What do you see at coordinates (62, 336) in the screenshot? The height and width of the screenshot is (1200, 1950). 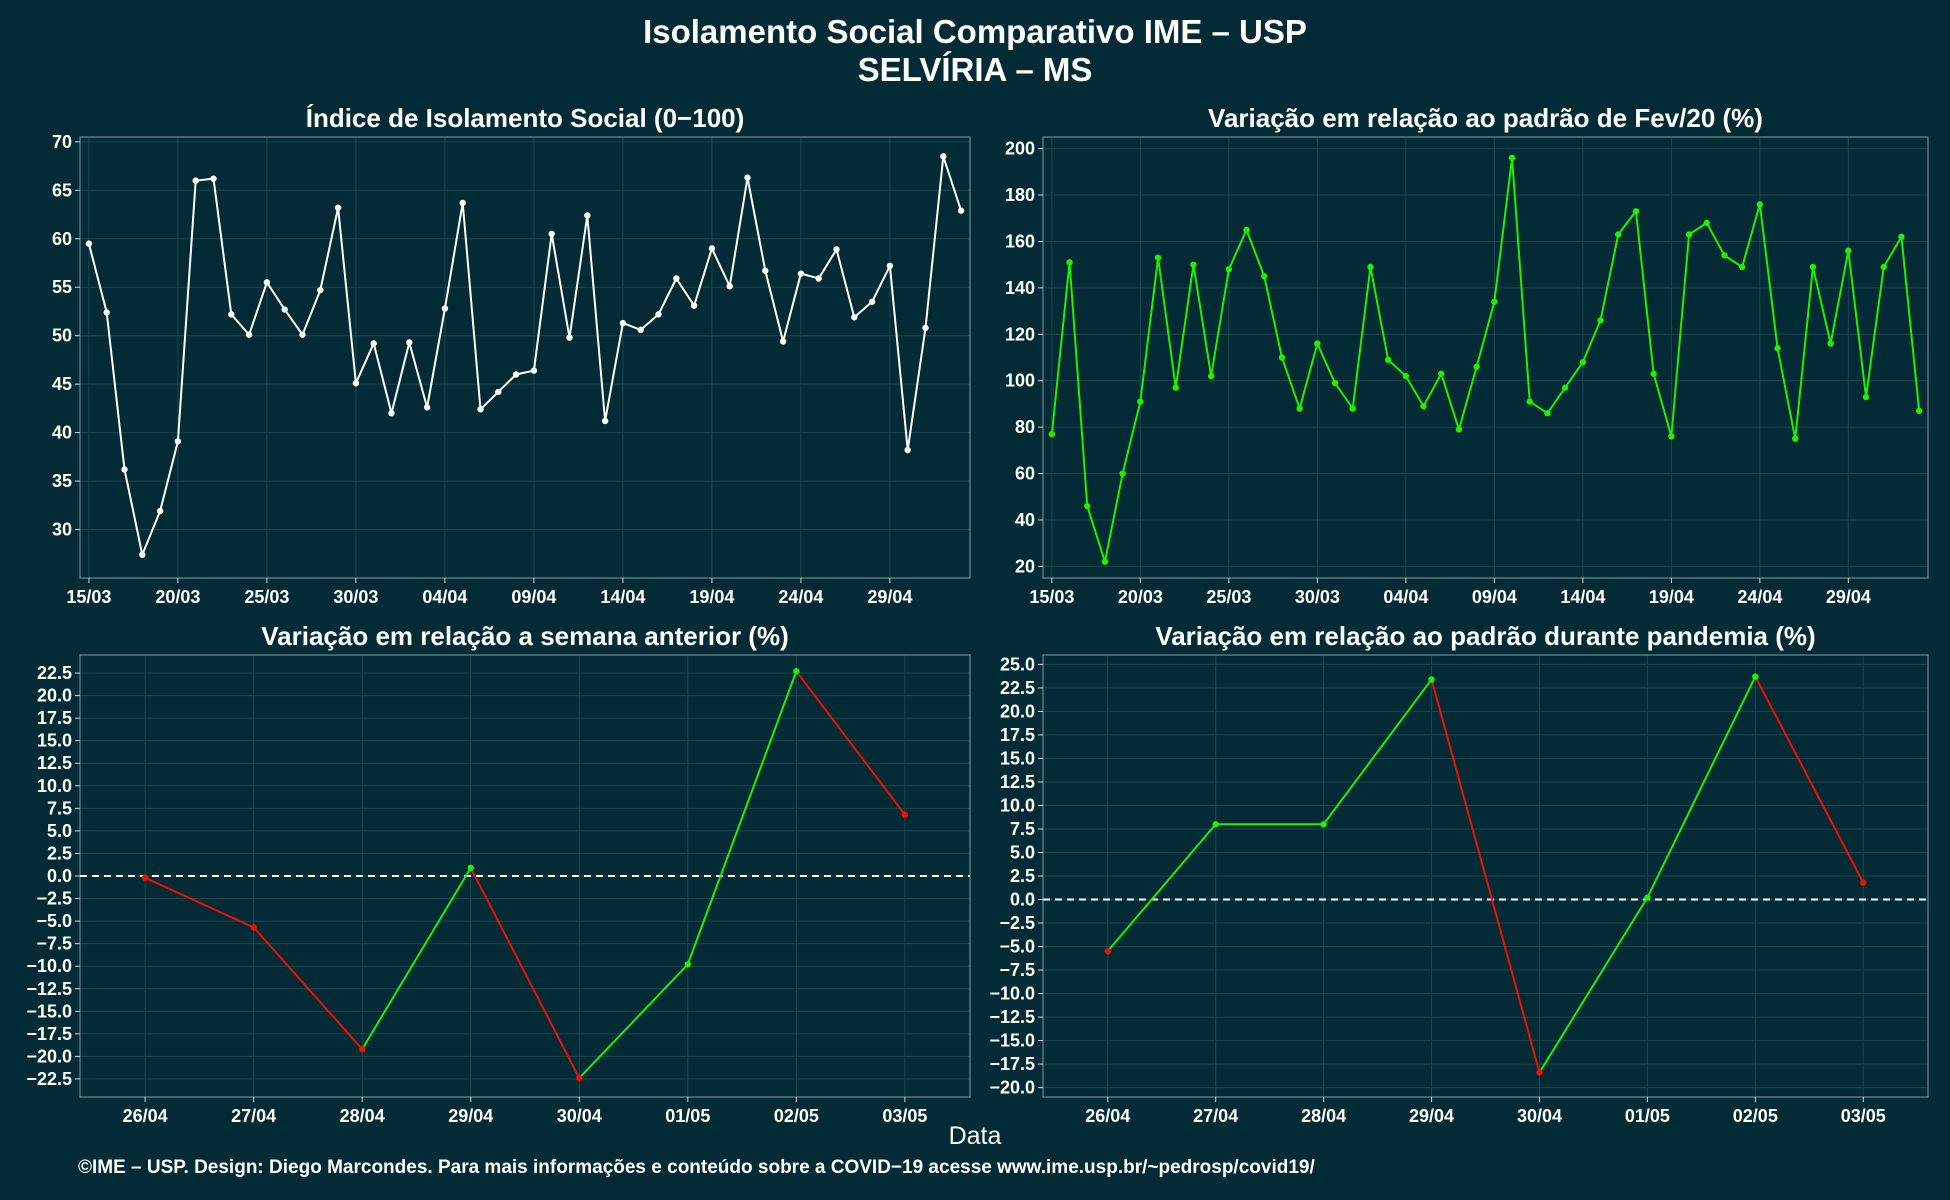 I see `y-tick-label: 50` at bounding box center [62, 336].